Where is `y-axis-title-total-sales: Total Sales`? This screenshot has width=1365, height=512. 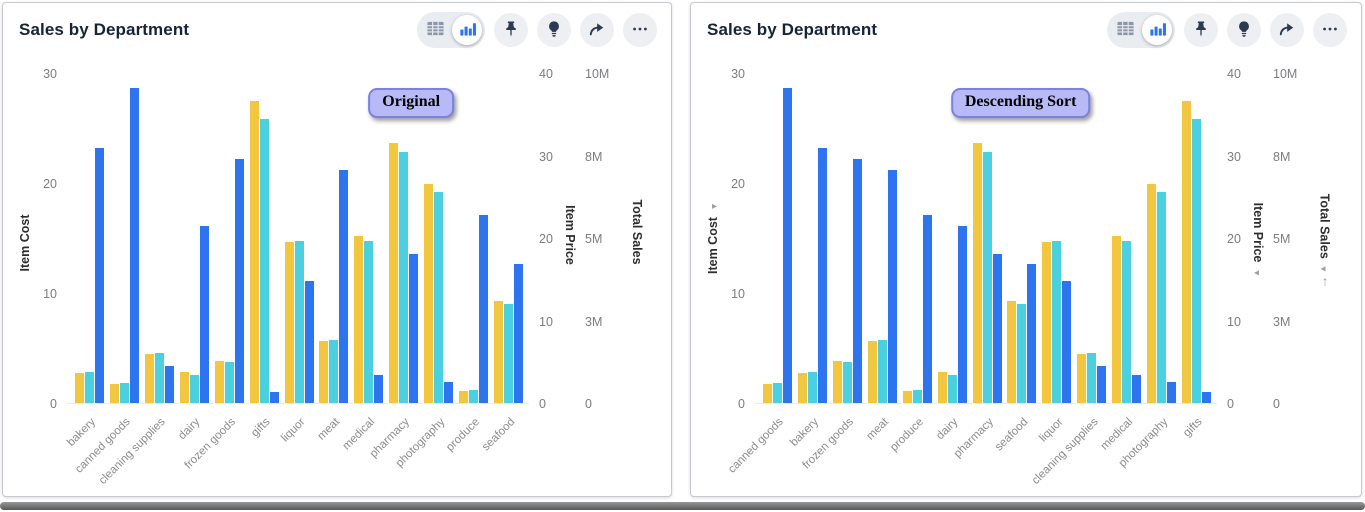
y-axis-title-total-sales: Total Sales is located at coordinates (637, 232).